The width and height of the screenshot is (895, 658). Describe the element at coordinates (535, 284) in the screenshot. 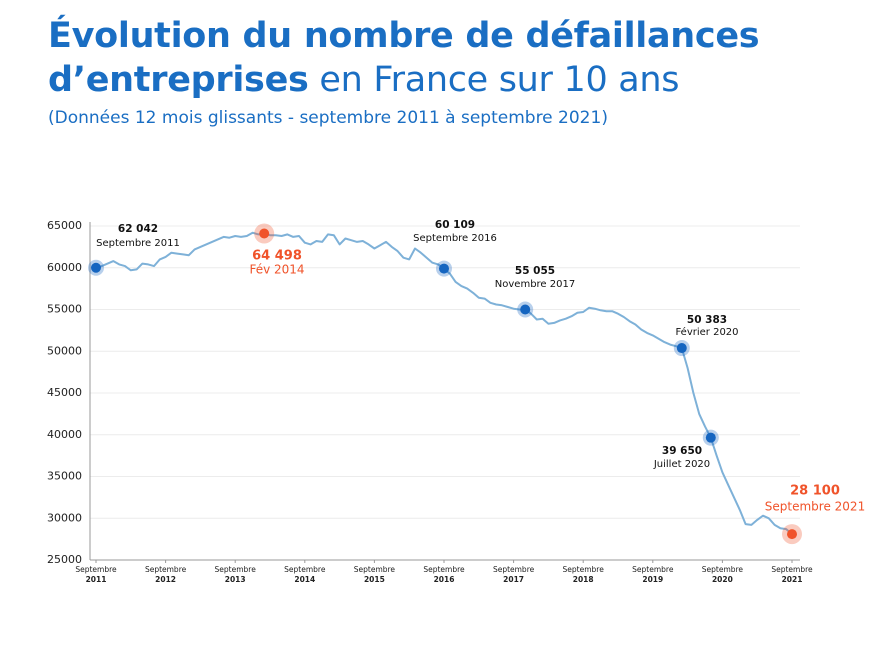

I see `annotation-date: Novembre 2017` at that location.